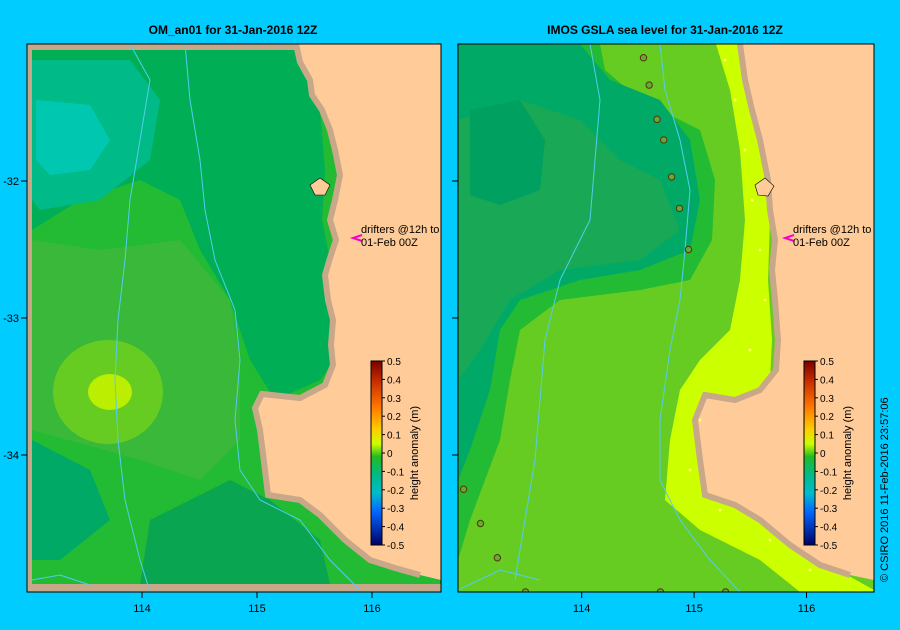 The image size is (900, 630). Describe the element at coordinates (110, 392) in the screenshot. I see `contour-yellow-core` at that location.